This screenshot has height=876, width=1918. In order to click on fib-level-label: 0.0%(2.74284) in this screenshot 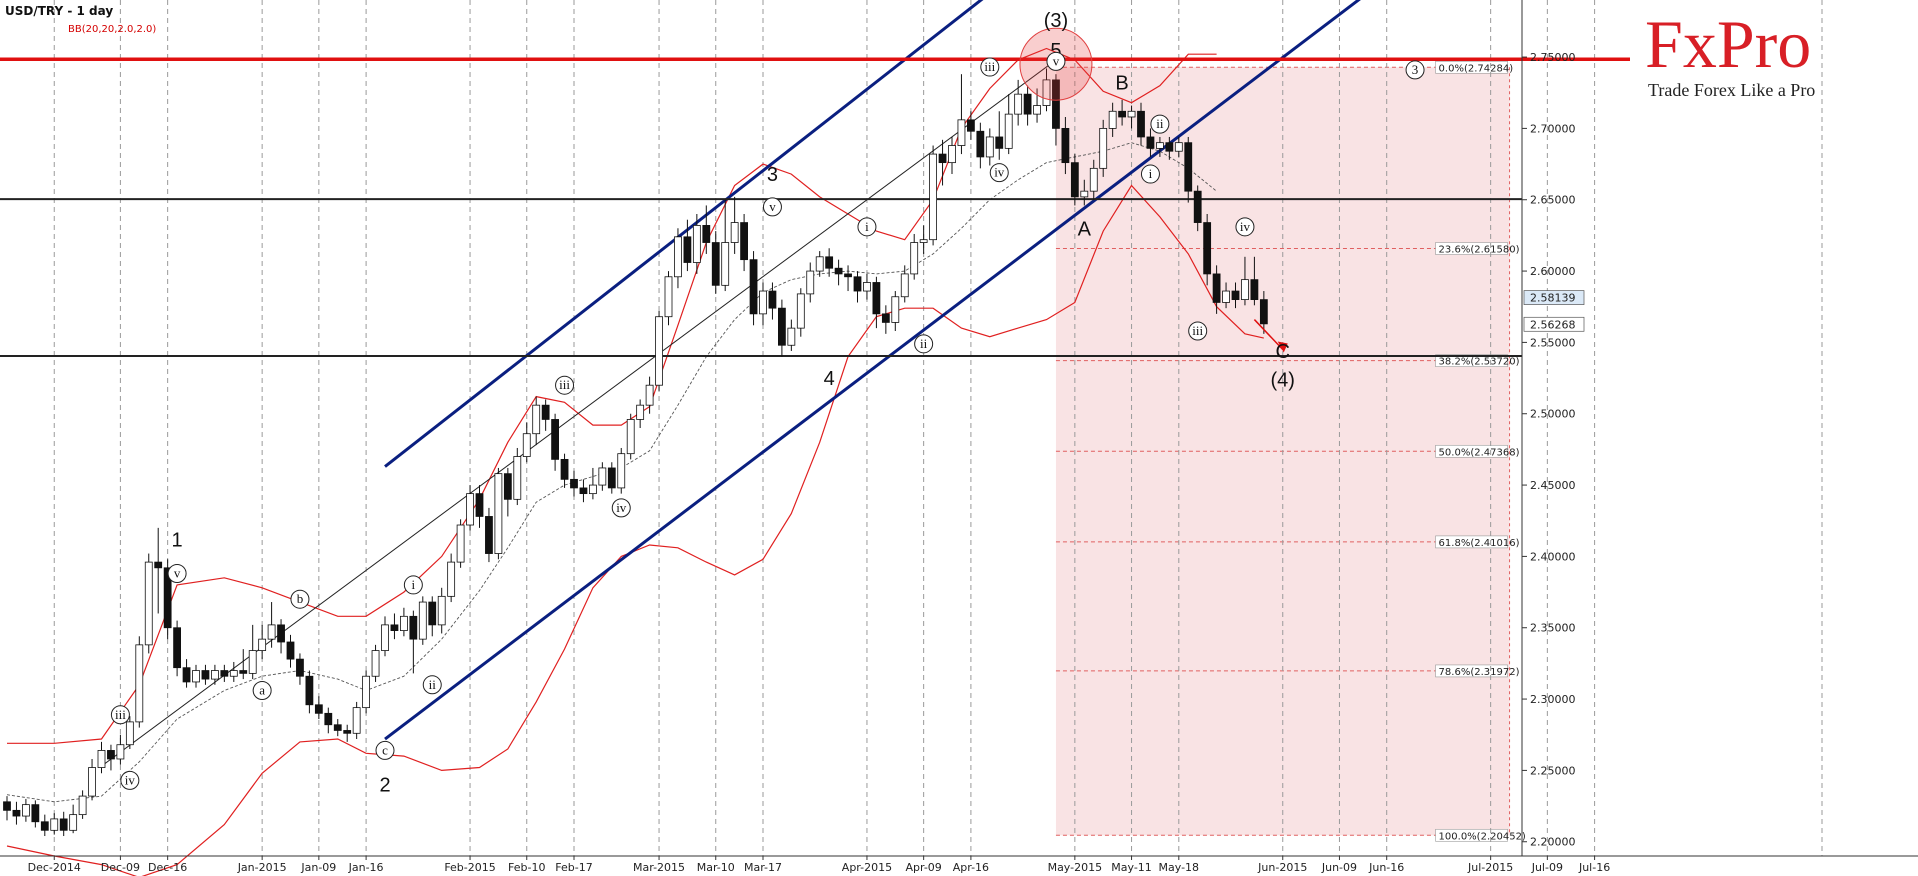, I will do `click(1476, 68)`.